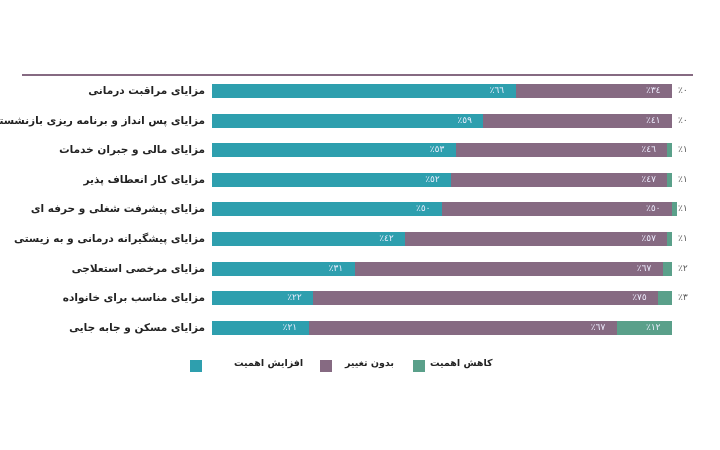 The image size is (720, 450). What do you see at coordinates (357, 75) in the screenshot?
I see `top-rule` at bounding box center [357, 75].